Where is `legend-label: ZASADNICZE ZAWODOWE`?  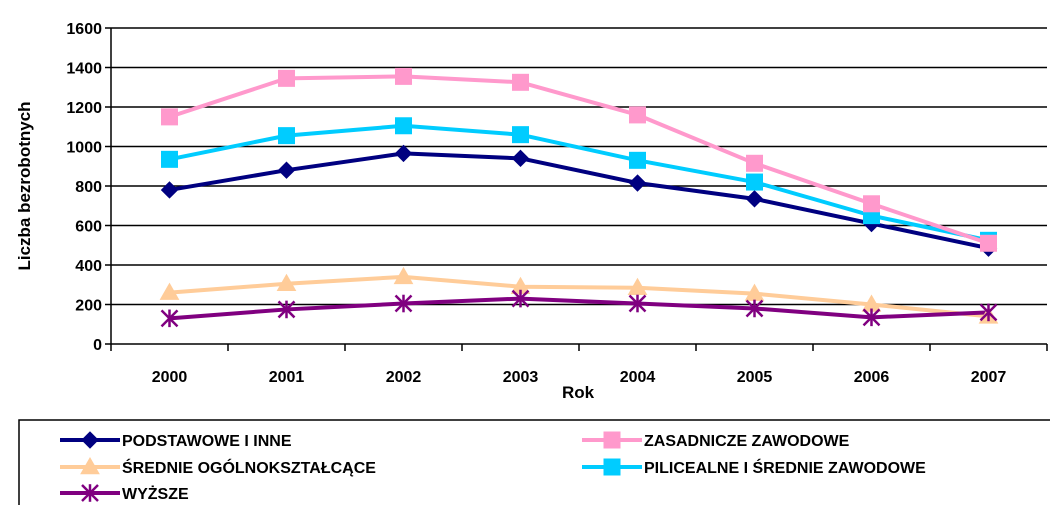 legend-label: ZASADNICZE ZAWODOWE is located at coordinates (747, 441).